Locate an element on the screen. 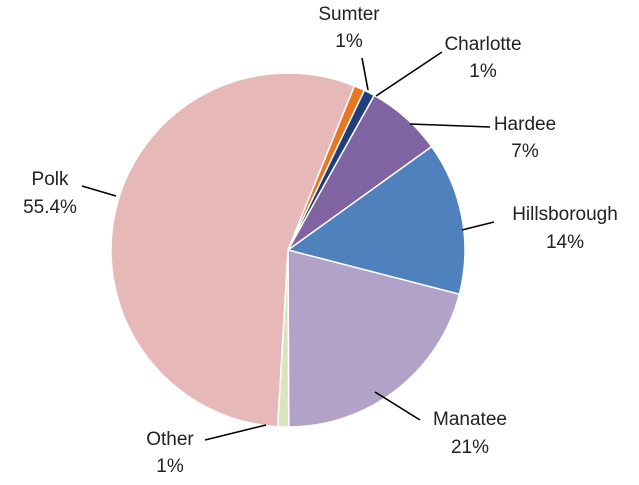  slice-label: Hardee is located at coordinates (525, 124).